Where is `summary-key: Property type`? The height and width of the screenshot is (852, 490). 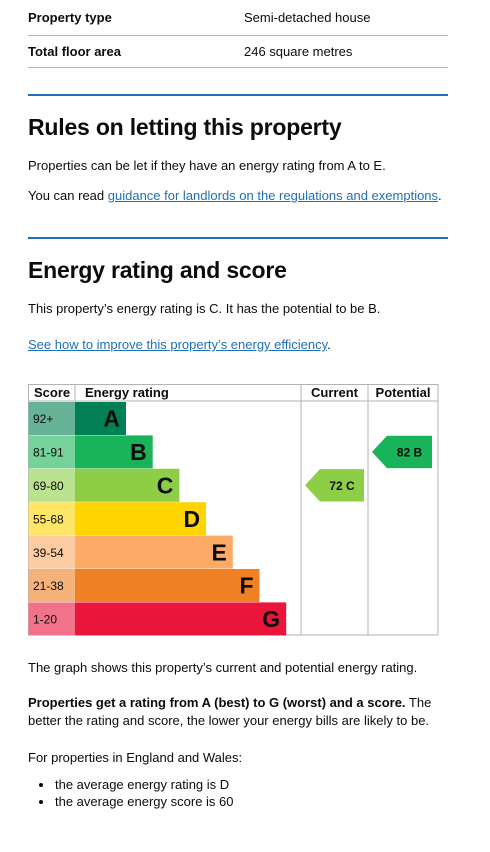
summary-key: Property type is located at coordinates (70, 17).